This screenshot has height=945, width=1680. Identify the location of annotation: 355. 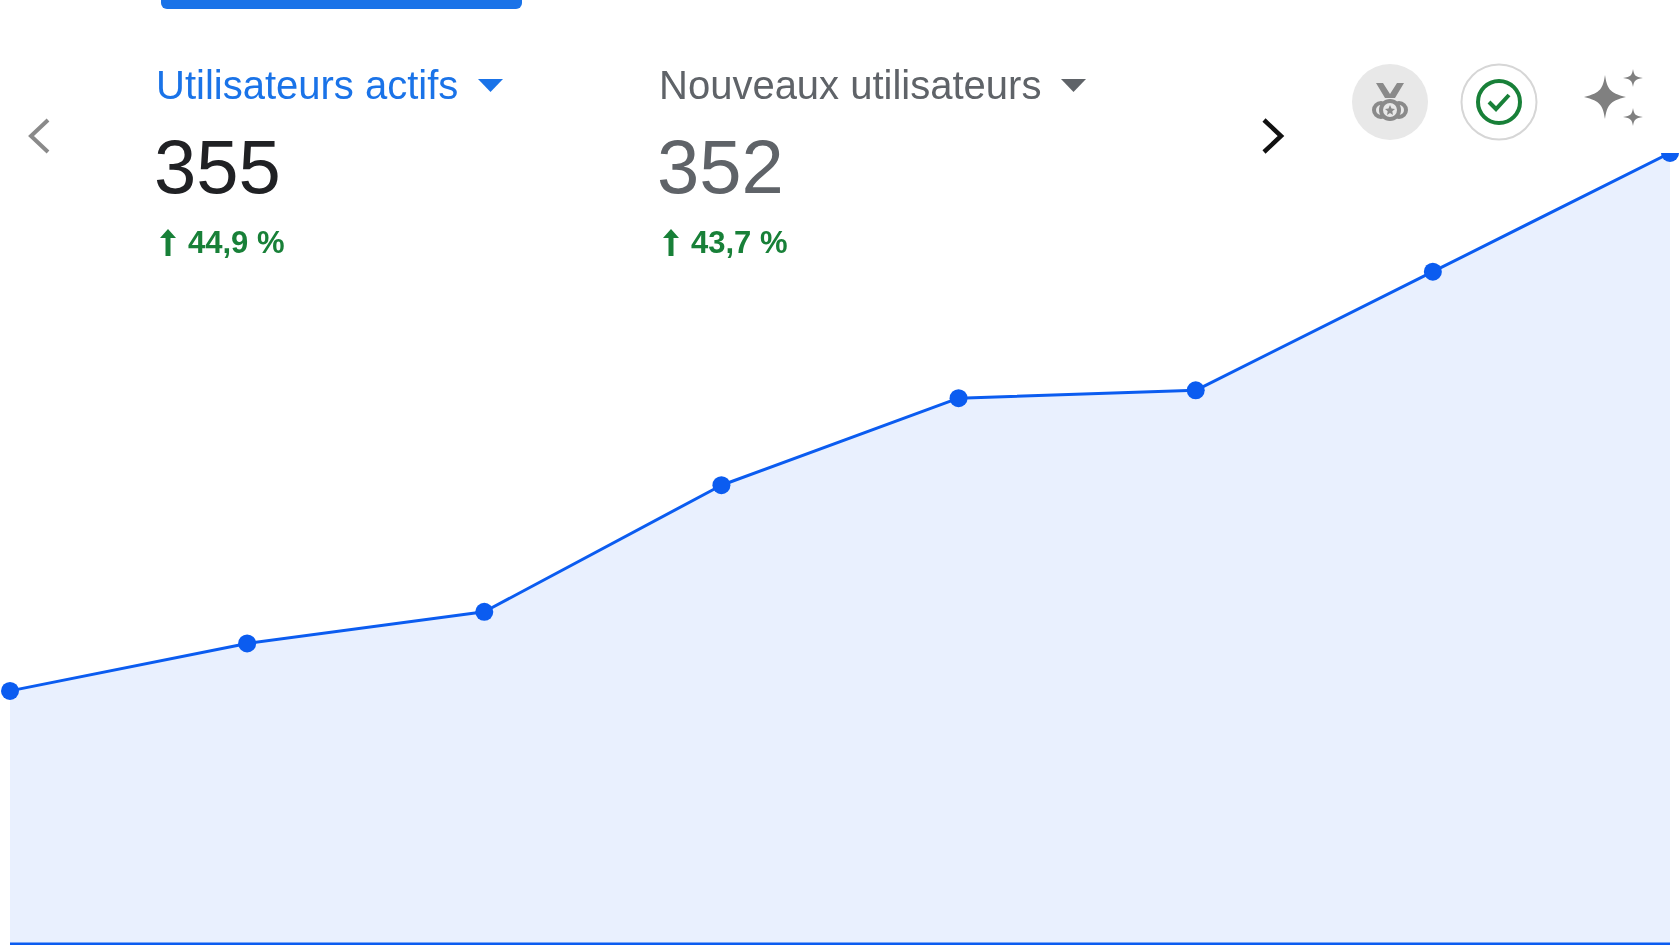
(217, 166).